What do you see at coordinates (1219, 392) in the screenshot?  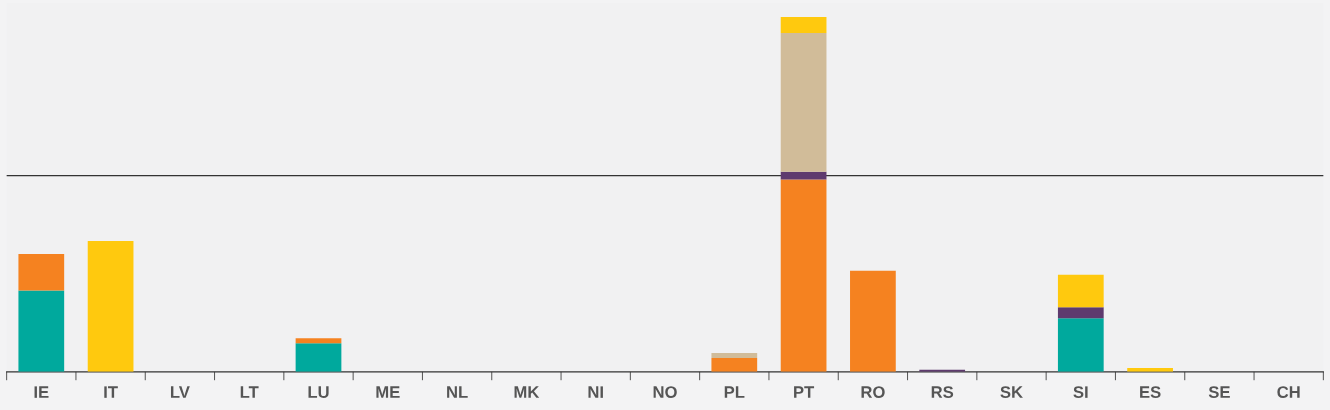 I see `x-tick-label: SE` at bounding box center [1219, 392].